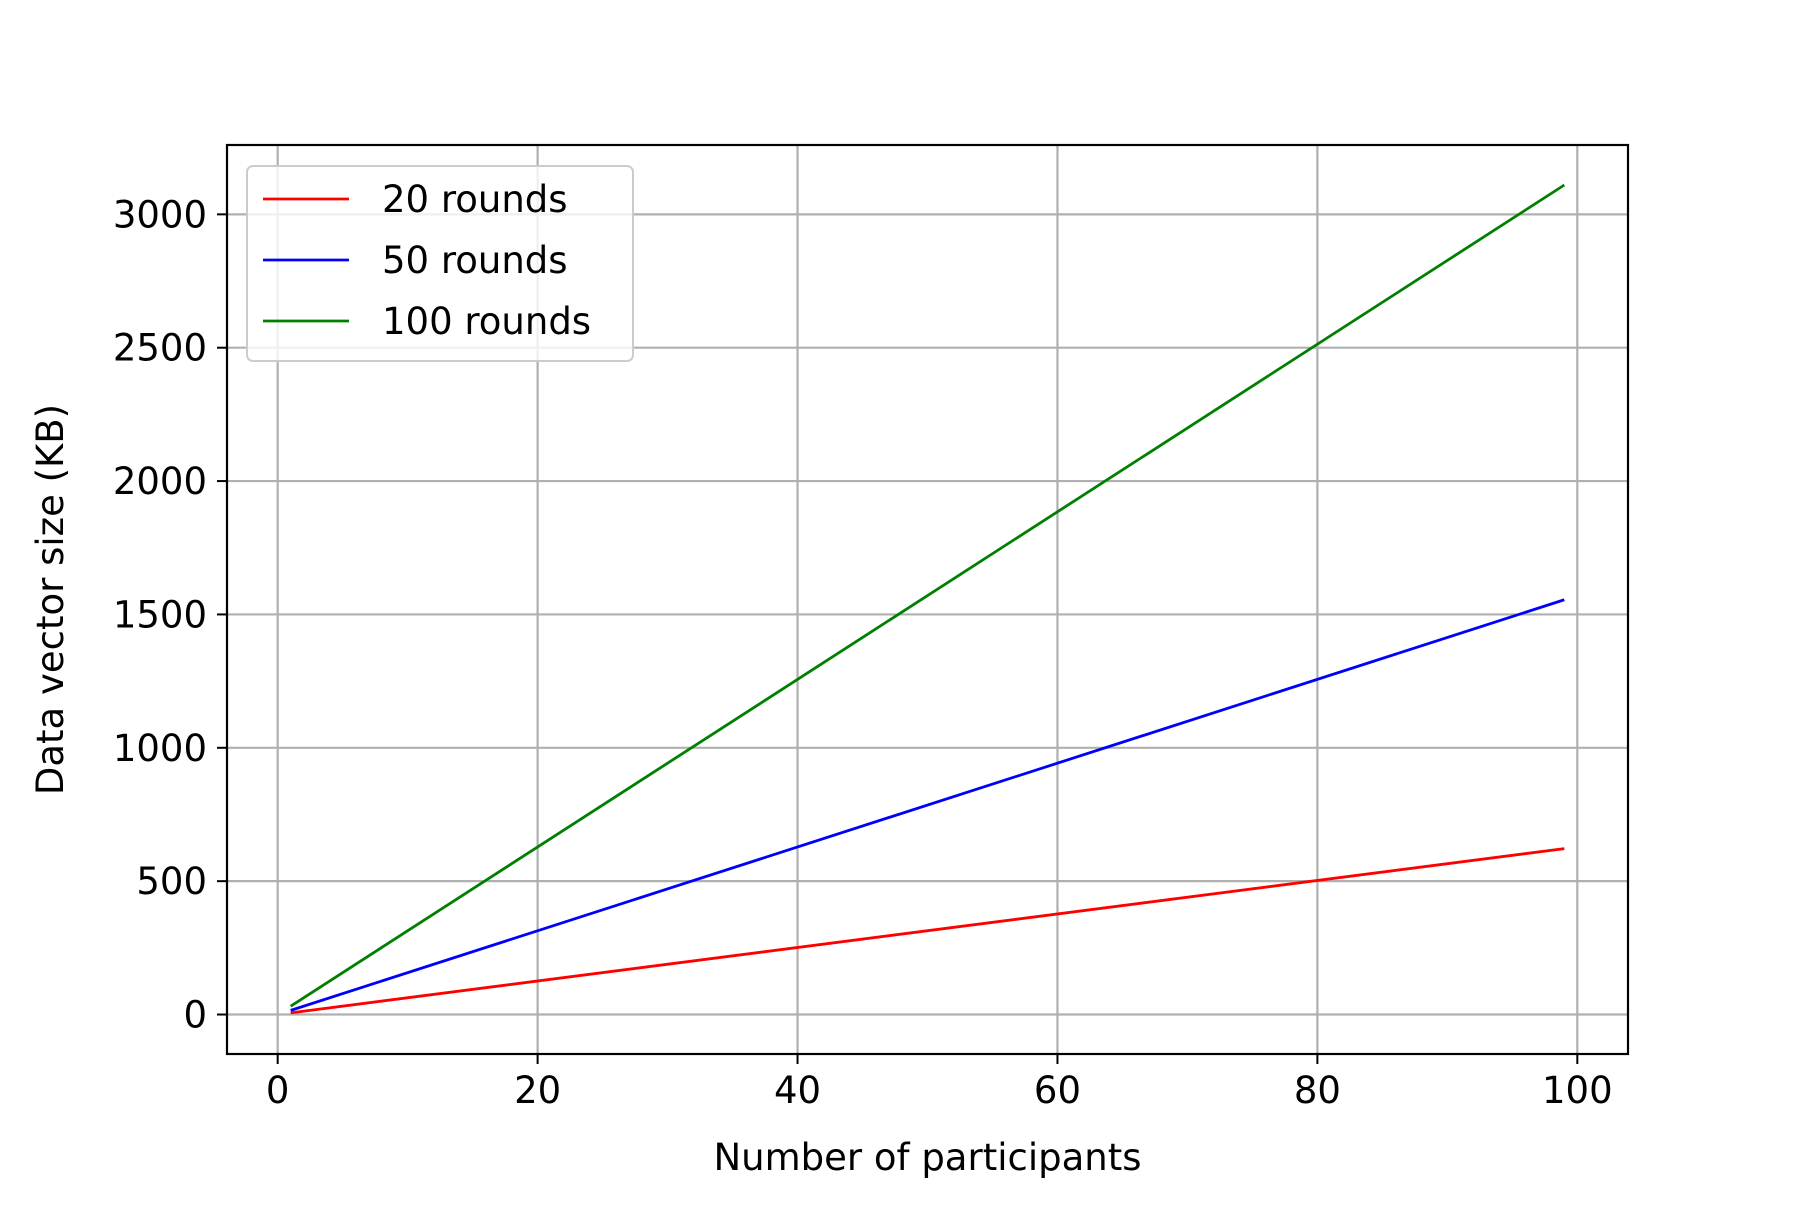 The width and height of the screenshot is (1800, 1205). What do you see at coordinates (278, 1090) in the screenshot?
I see `x-tick-label: 0` at bounding box center [278, 1090].